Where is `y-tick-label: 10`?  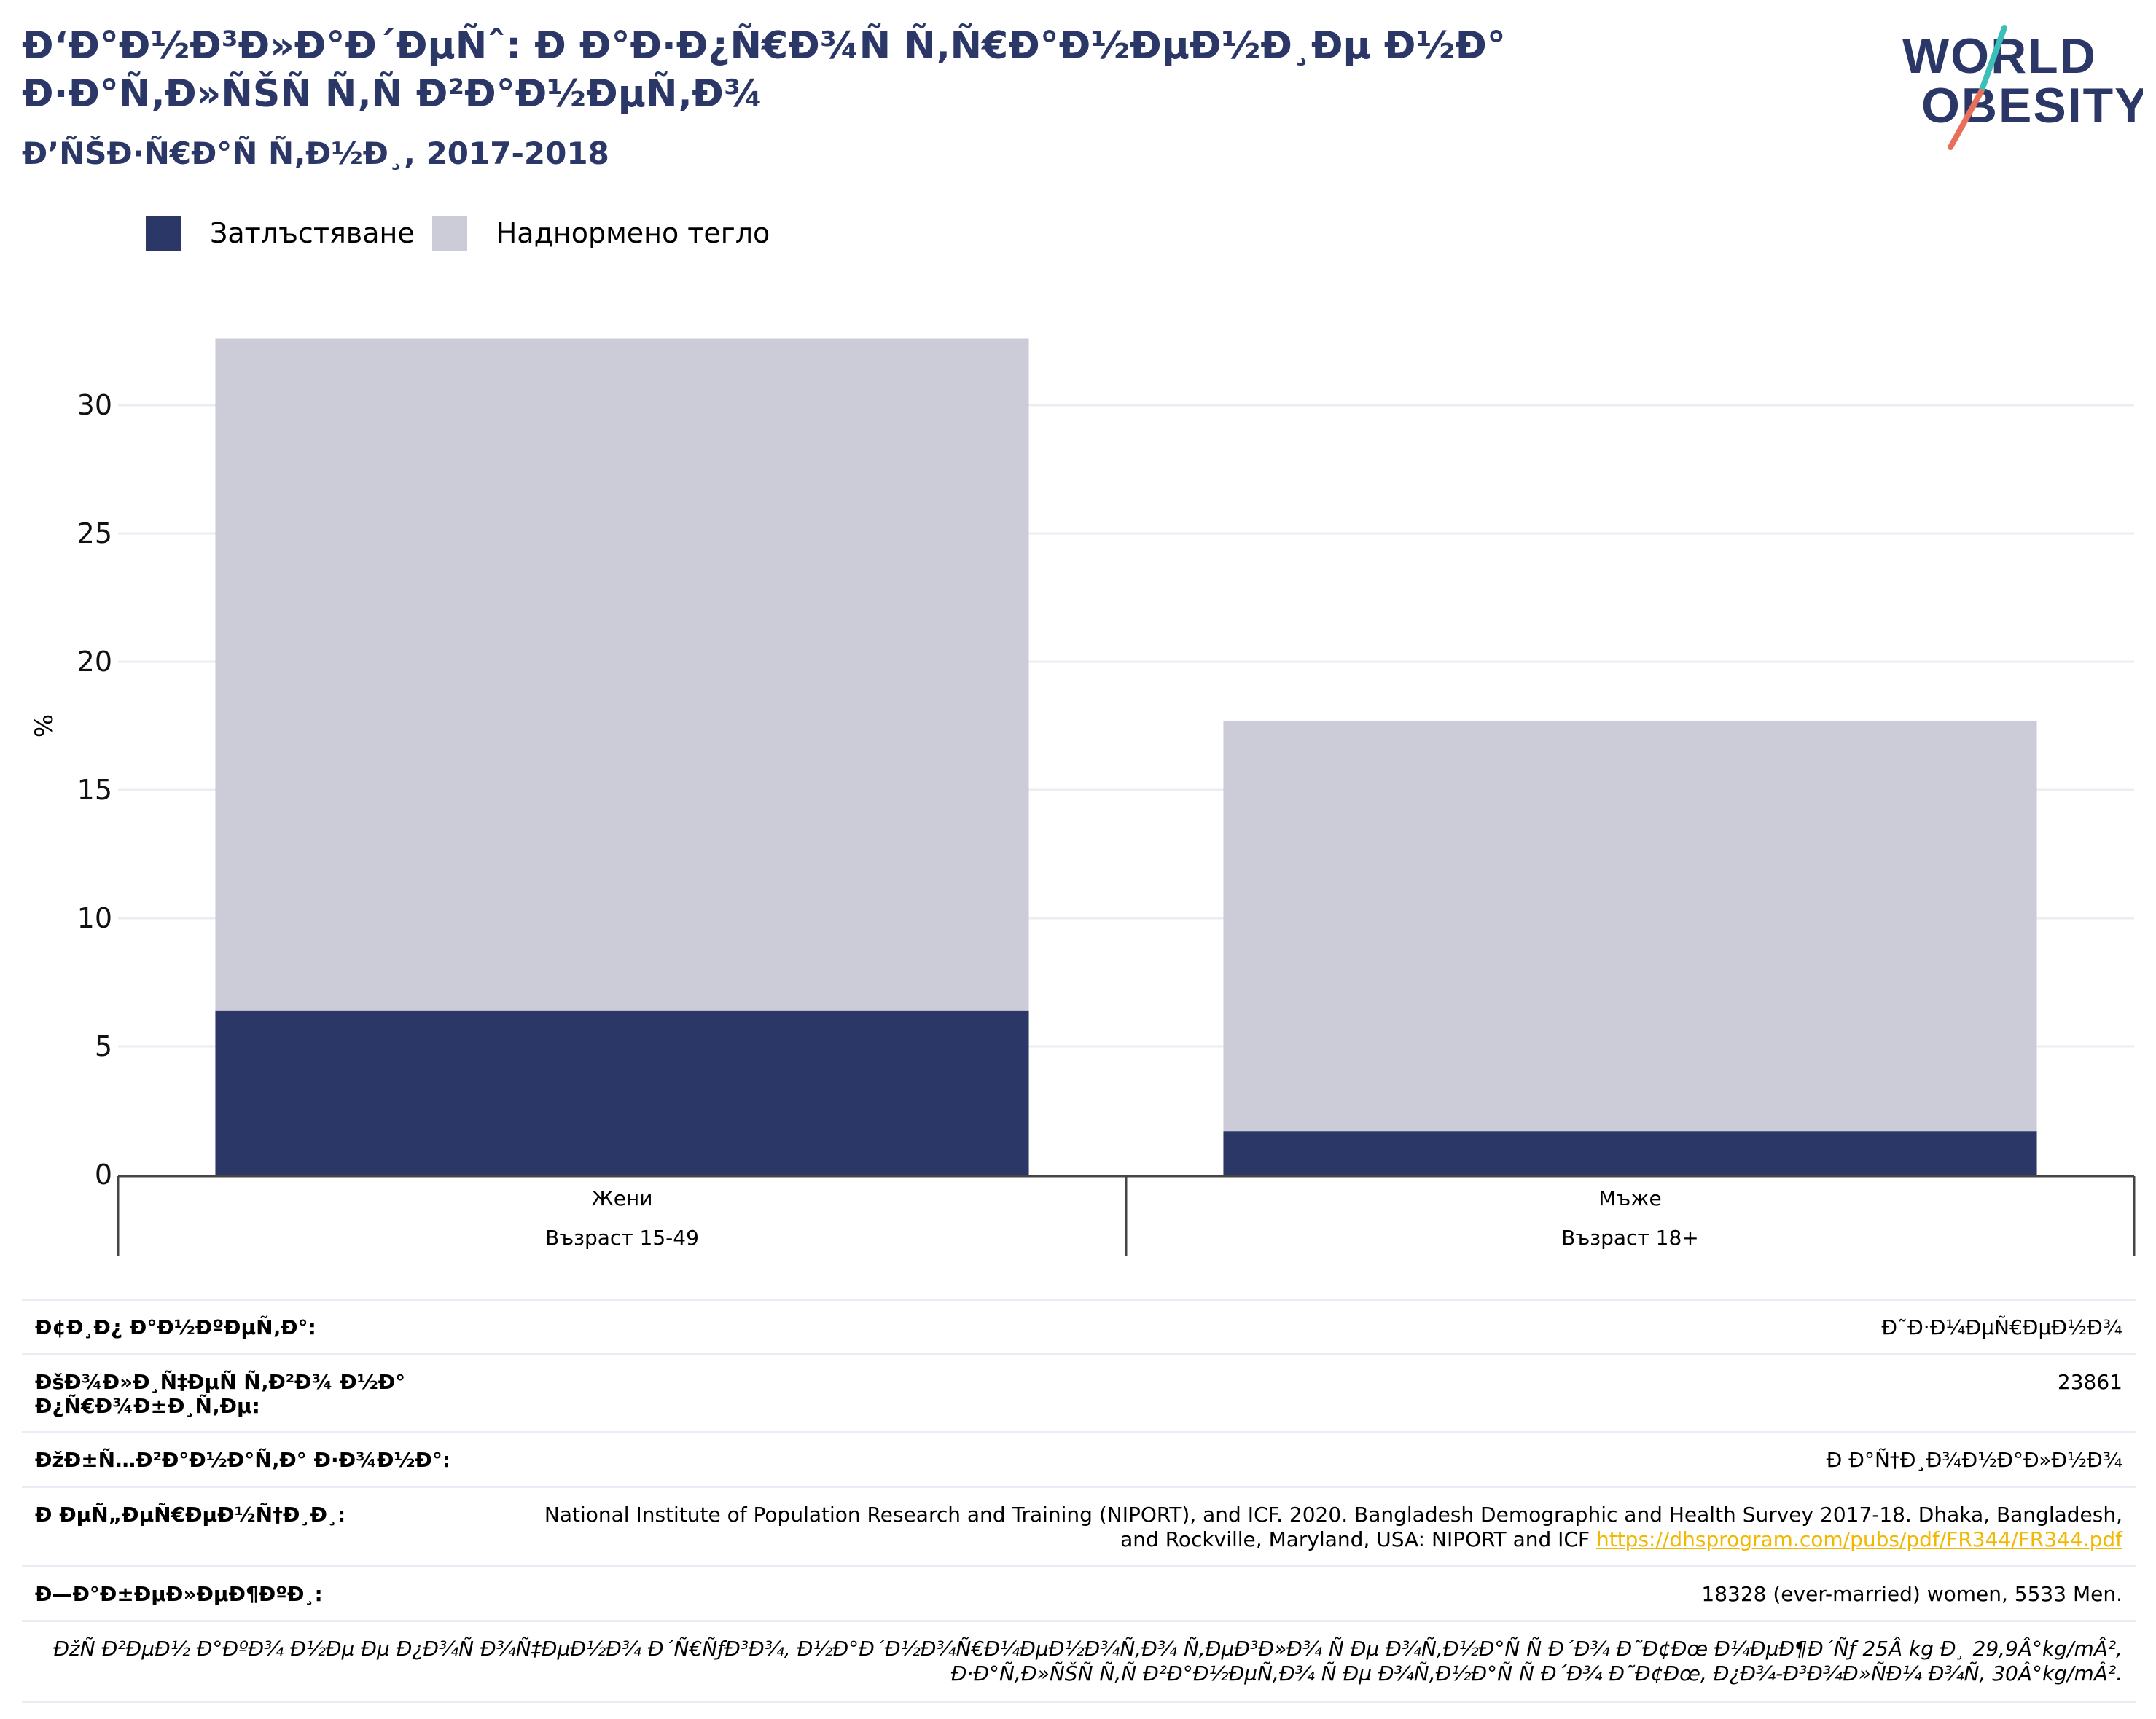 y-tick-label: 10 is located at coordinates (95, 918).